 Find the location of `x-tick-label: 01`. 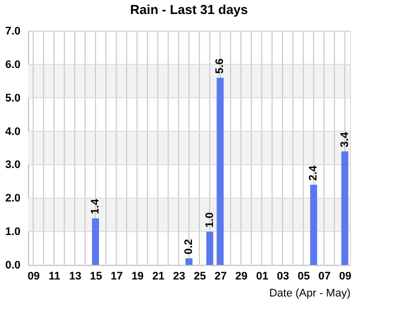

x-tick-label: 01 is located at coordinates (262, 276).